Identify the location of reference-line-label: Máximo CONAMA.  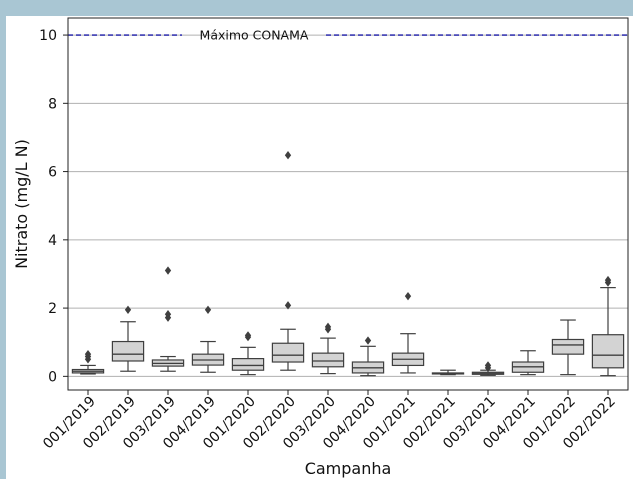
(254, 35).